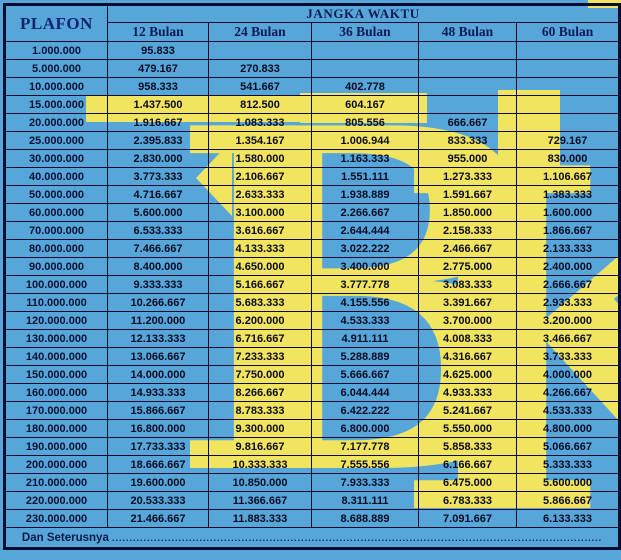  I want to click on installment-value: 5.288.889, so click(365, 356).